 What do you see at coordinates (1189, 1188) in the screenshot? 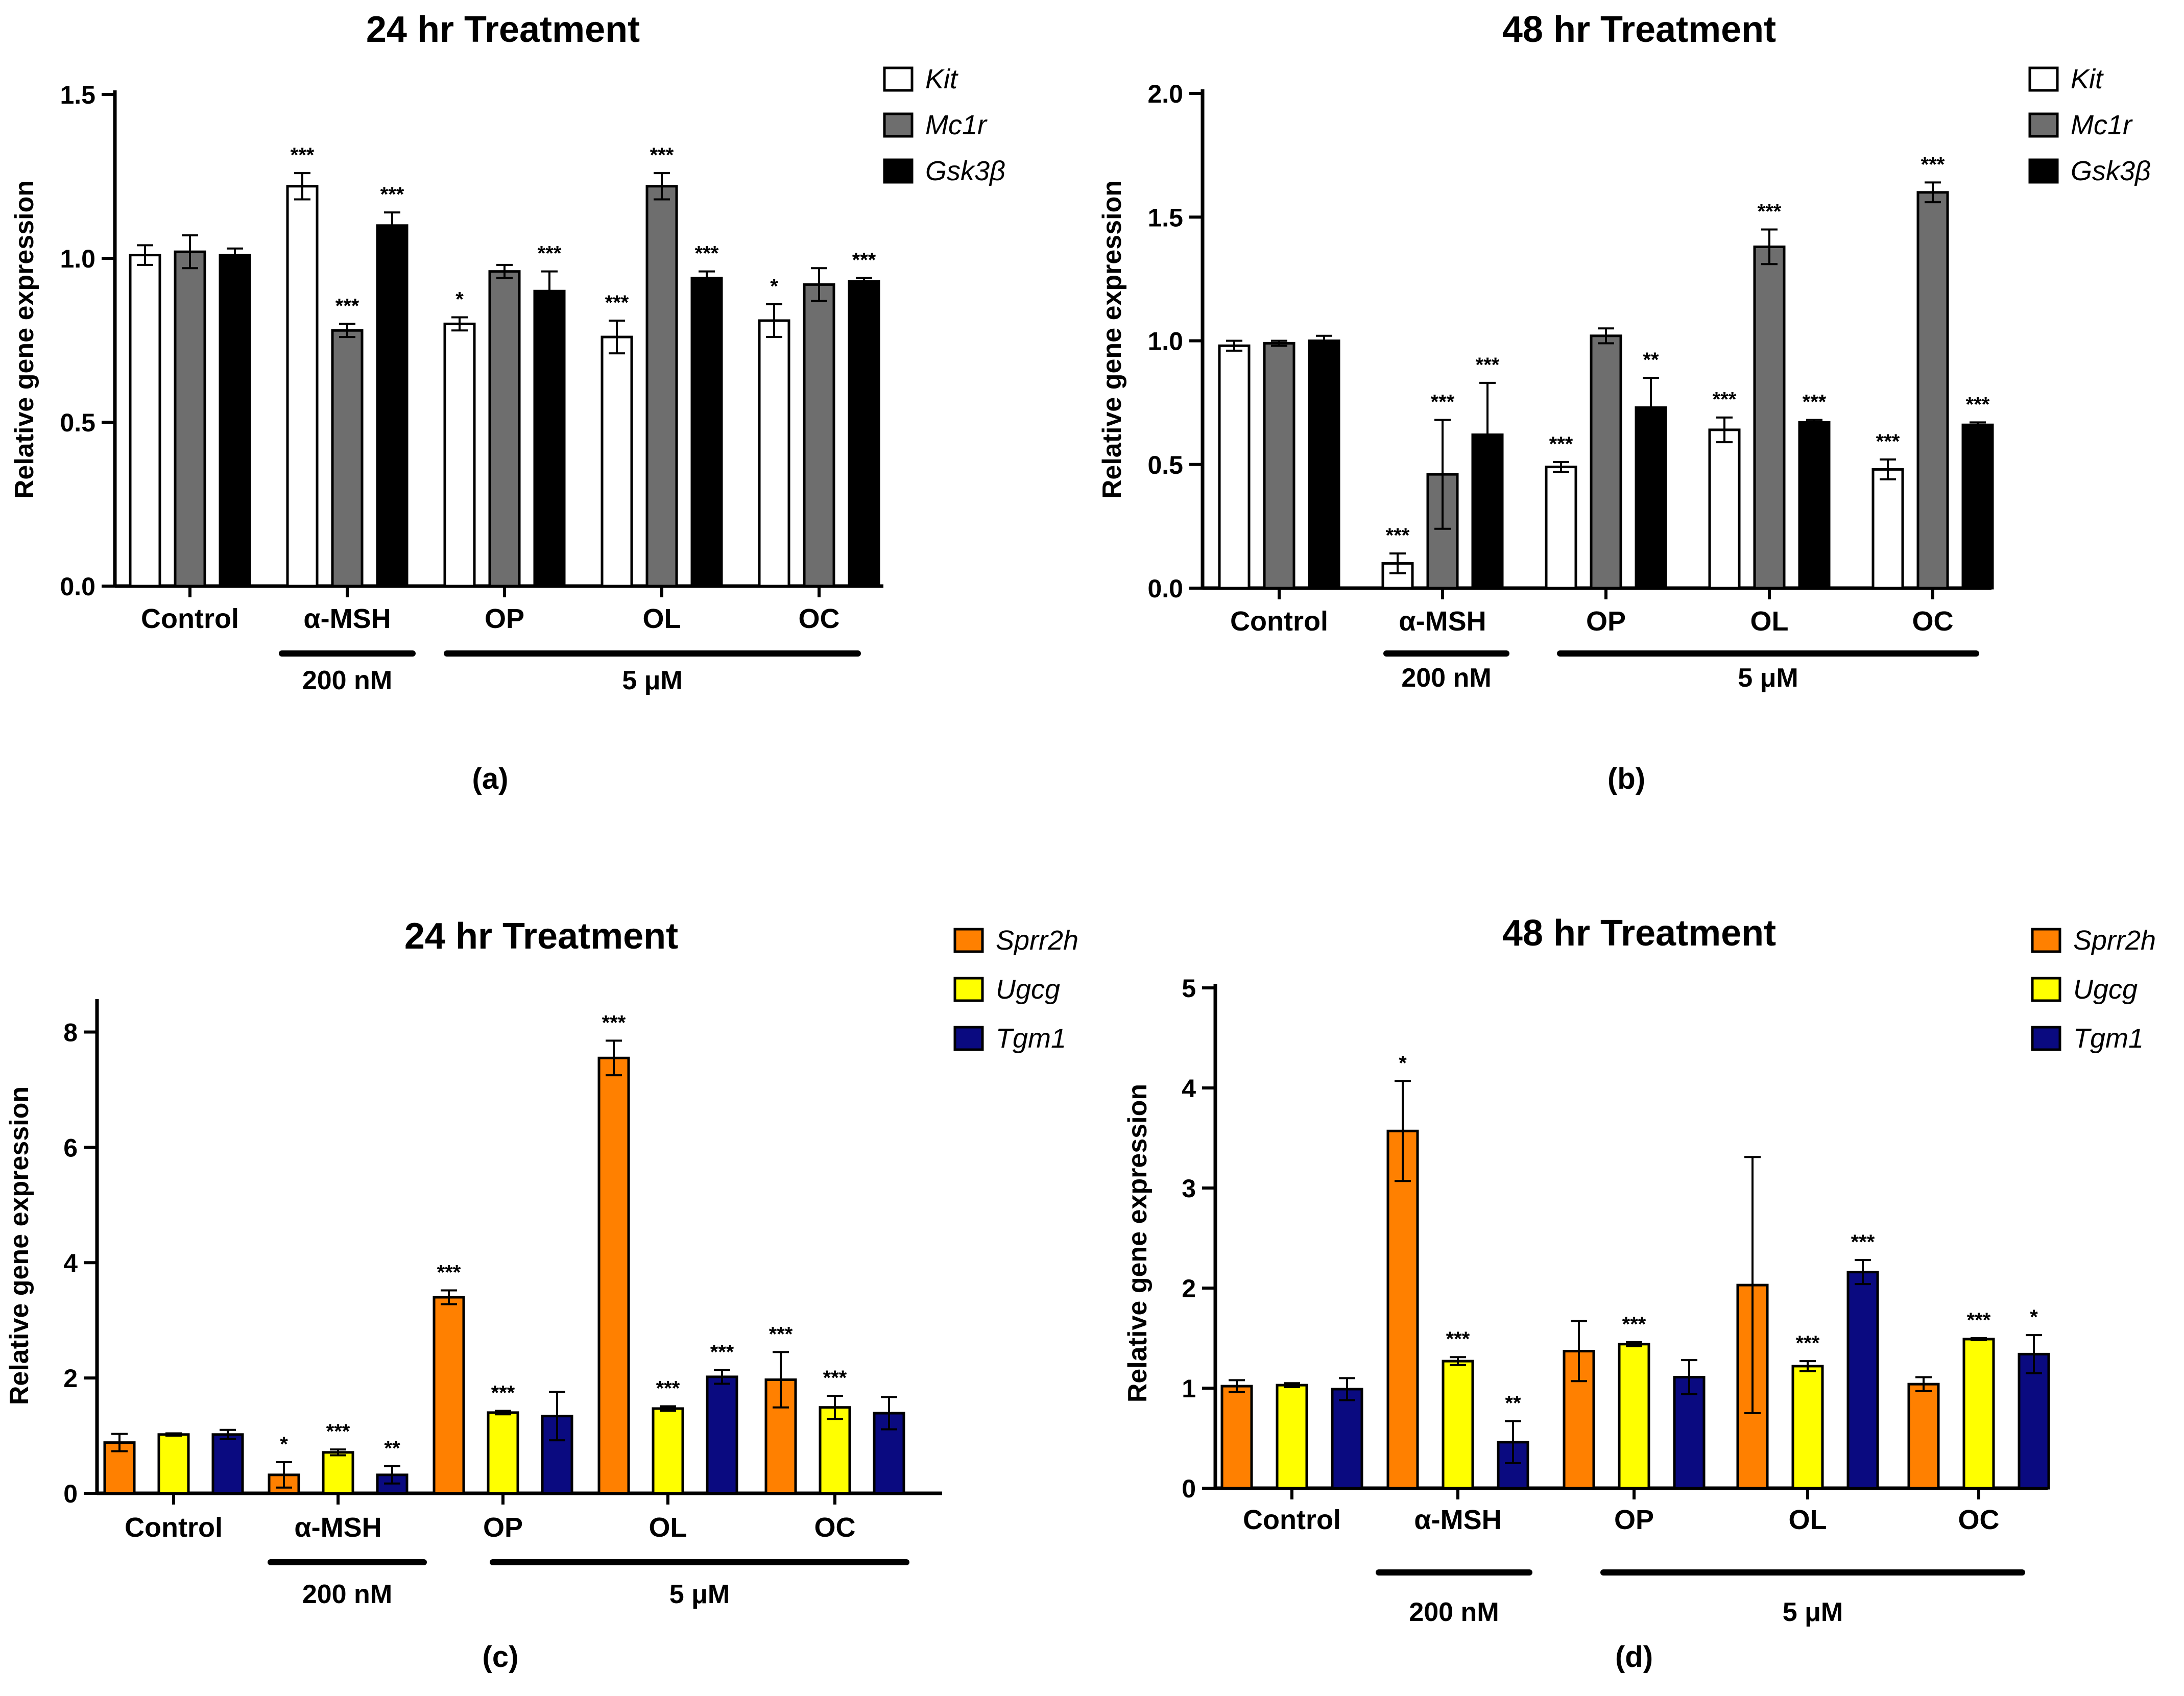
I see `y-tick-label: 3` at bounding box center [1189, 1188].